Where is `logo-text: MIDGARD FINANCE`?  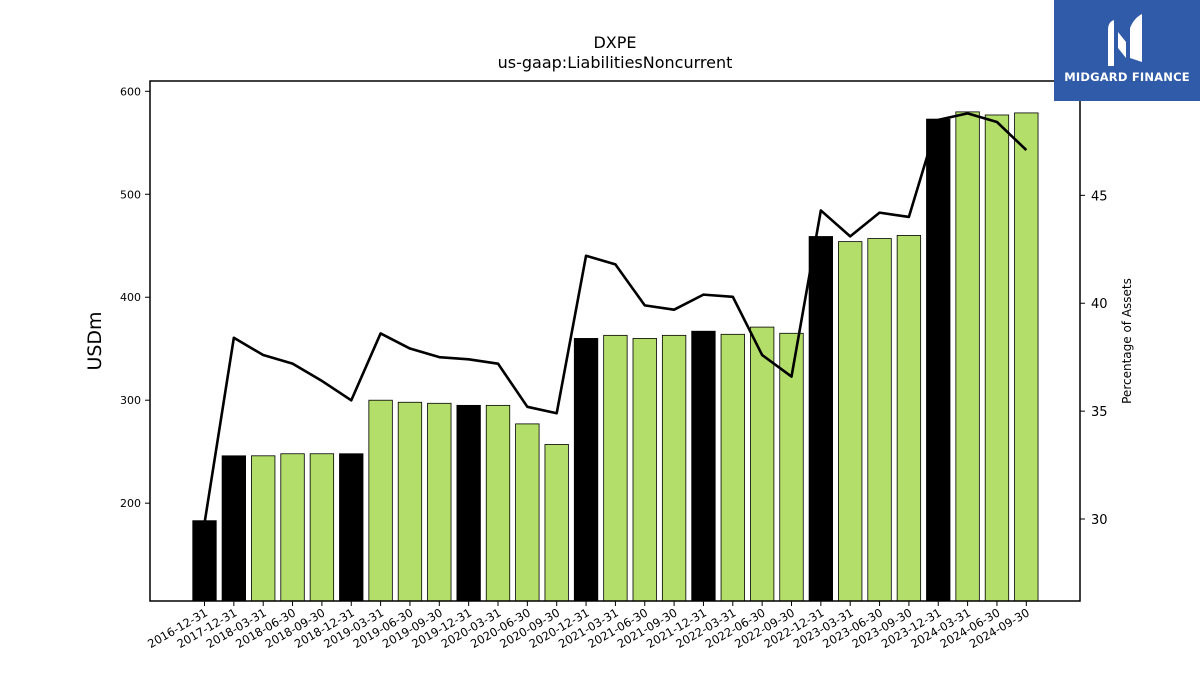 logo-text: MIDGARD FINANCE is located at coordinates (1127, 77).